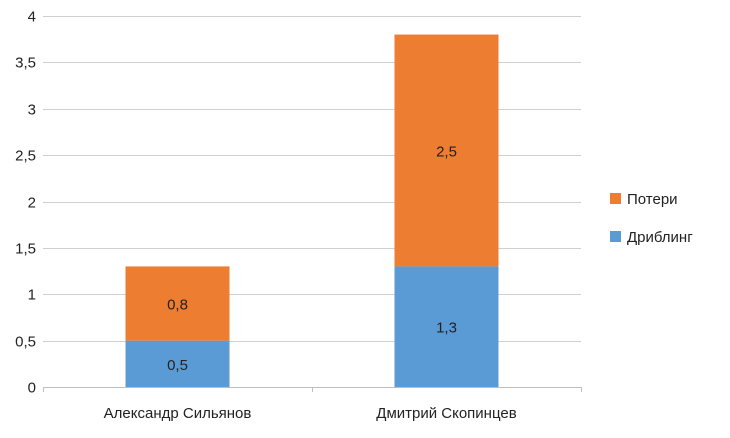  I want to click on y-tick-label: 4, so click(32, 17).